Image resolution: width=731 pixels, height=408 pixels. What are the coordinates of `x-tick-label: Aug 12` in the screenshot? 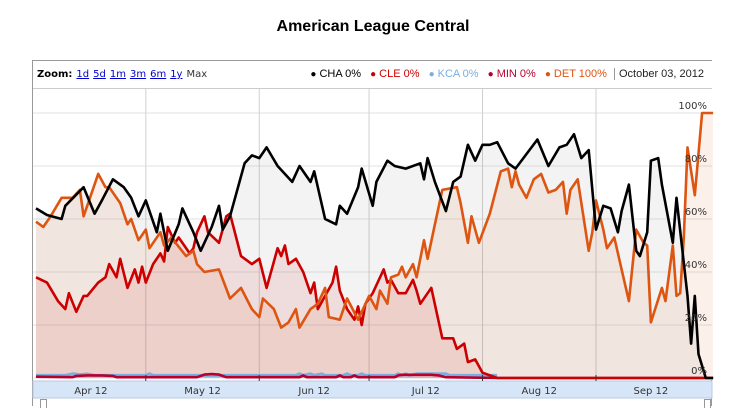 It's located at (539, 391).